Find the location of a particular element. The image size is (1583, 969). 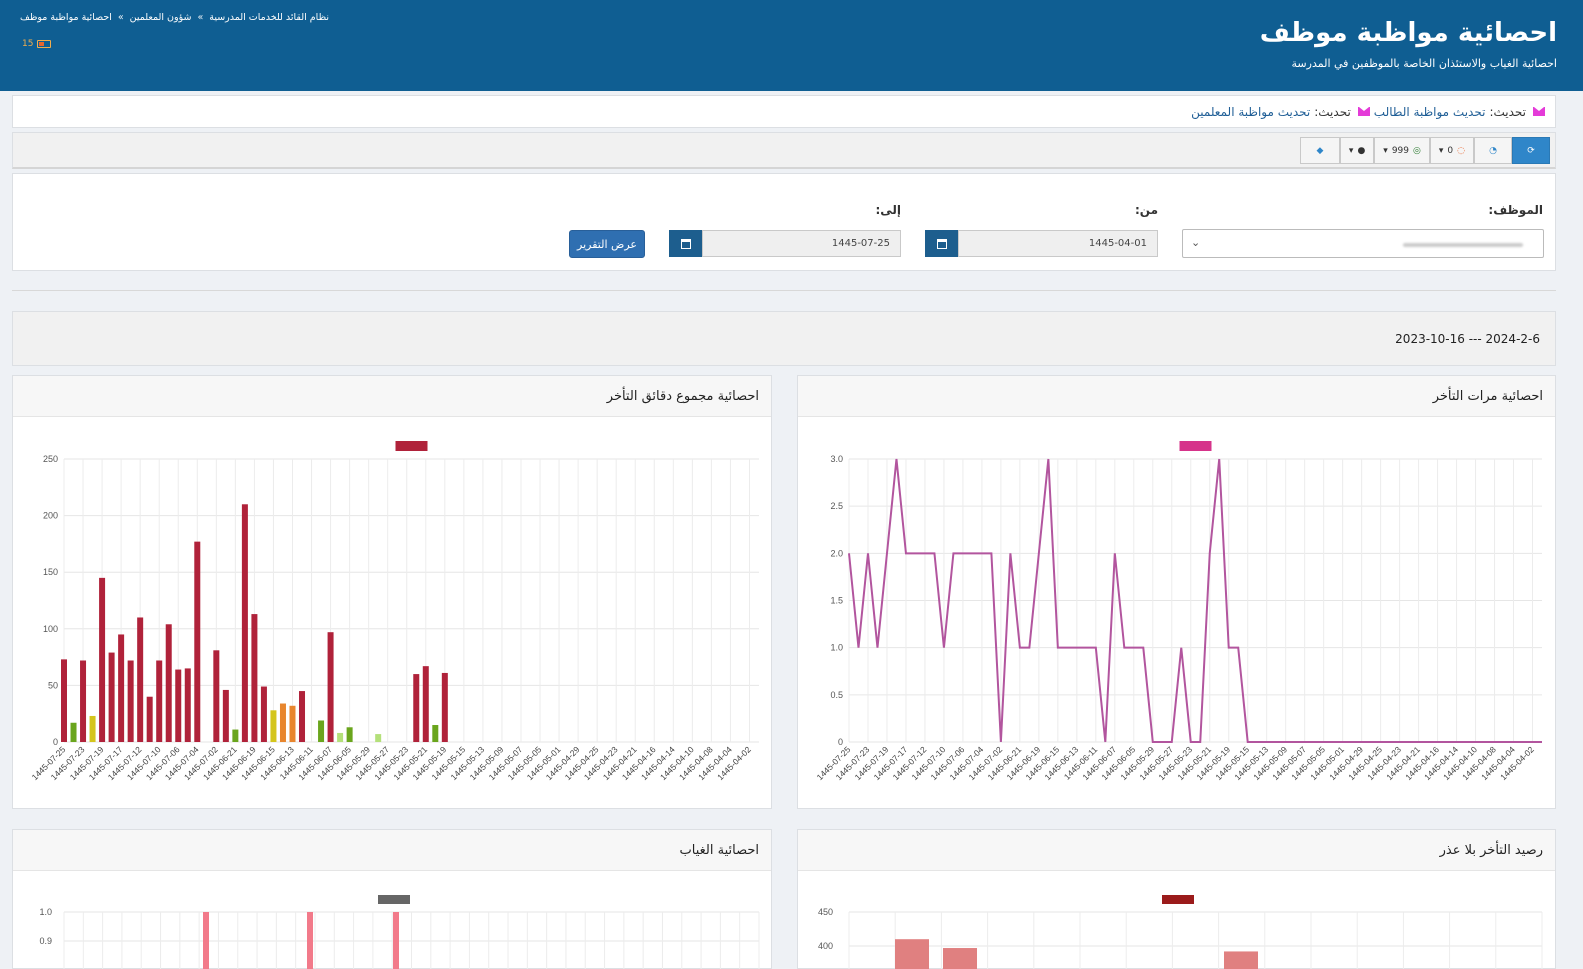

breadcrumb-item-system: نظام القائد للخدمات المدرسية is located at coordinates (269, 17).